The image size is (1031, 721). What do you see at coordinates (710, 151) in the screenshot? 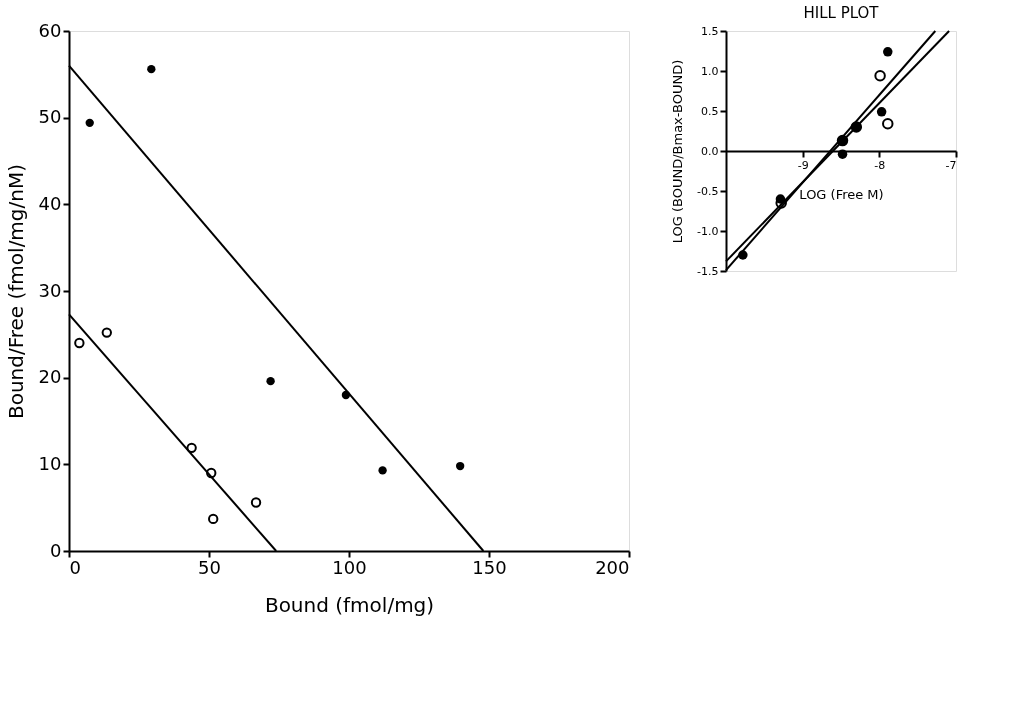
I see `y-tick-label: 0.0` at bounding box center [710, 151].